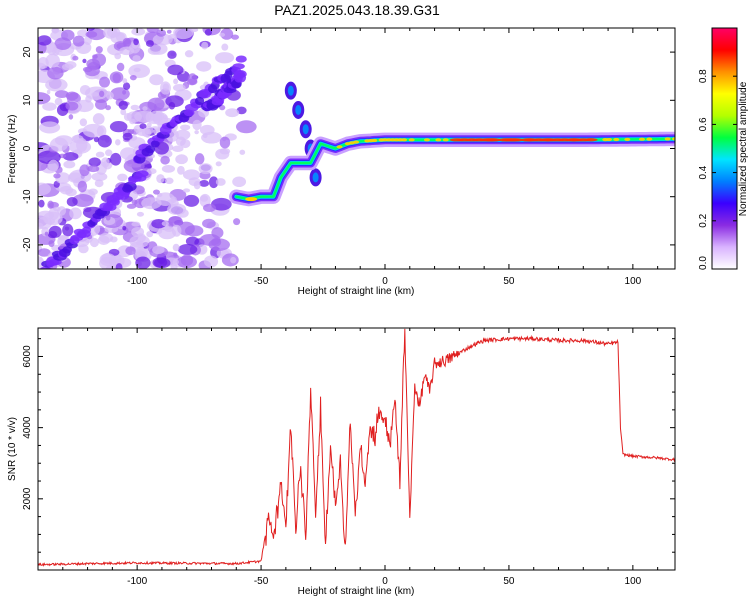 This screenshot has height=600, width=750. What do you see at coordinates (12, 149) in the screenshot?
I see `spectrogram-y-label: Frequency (Hz)` at bounding box center [12, 149].